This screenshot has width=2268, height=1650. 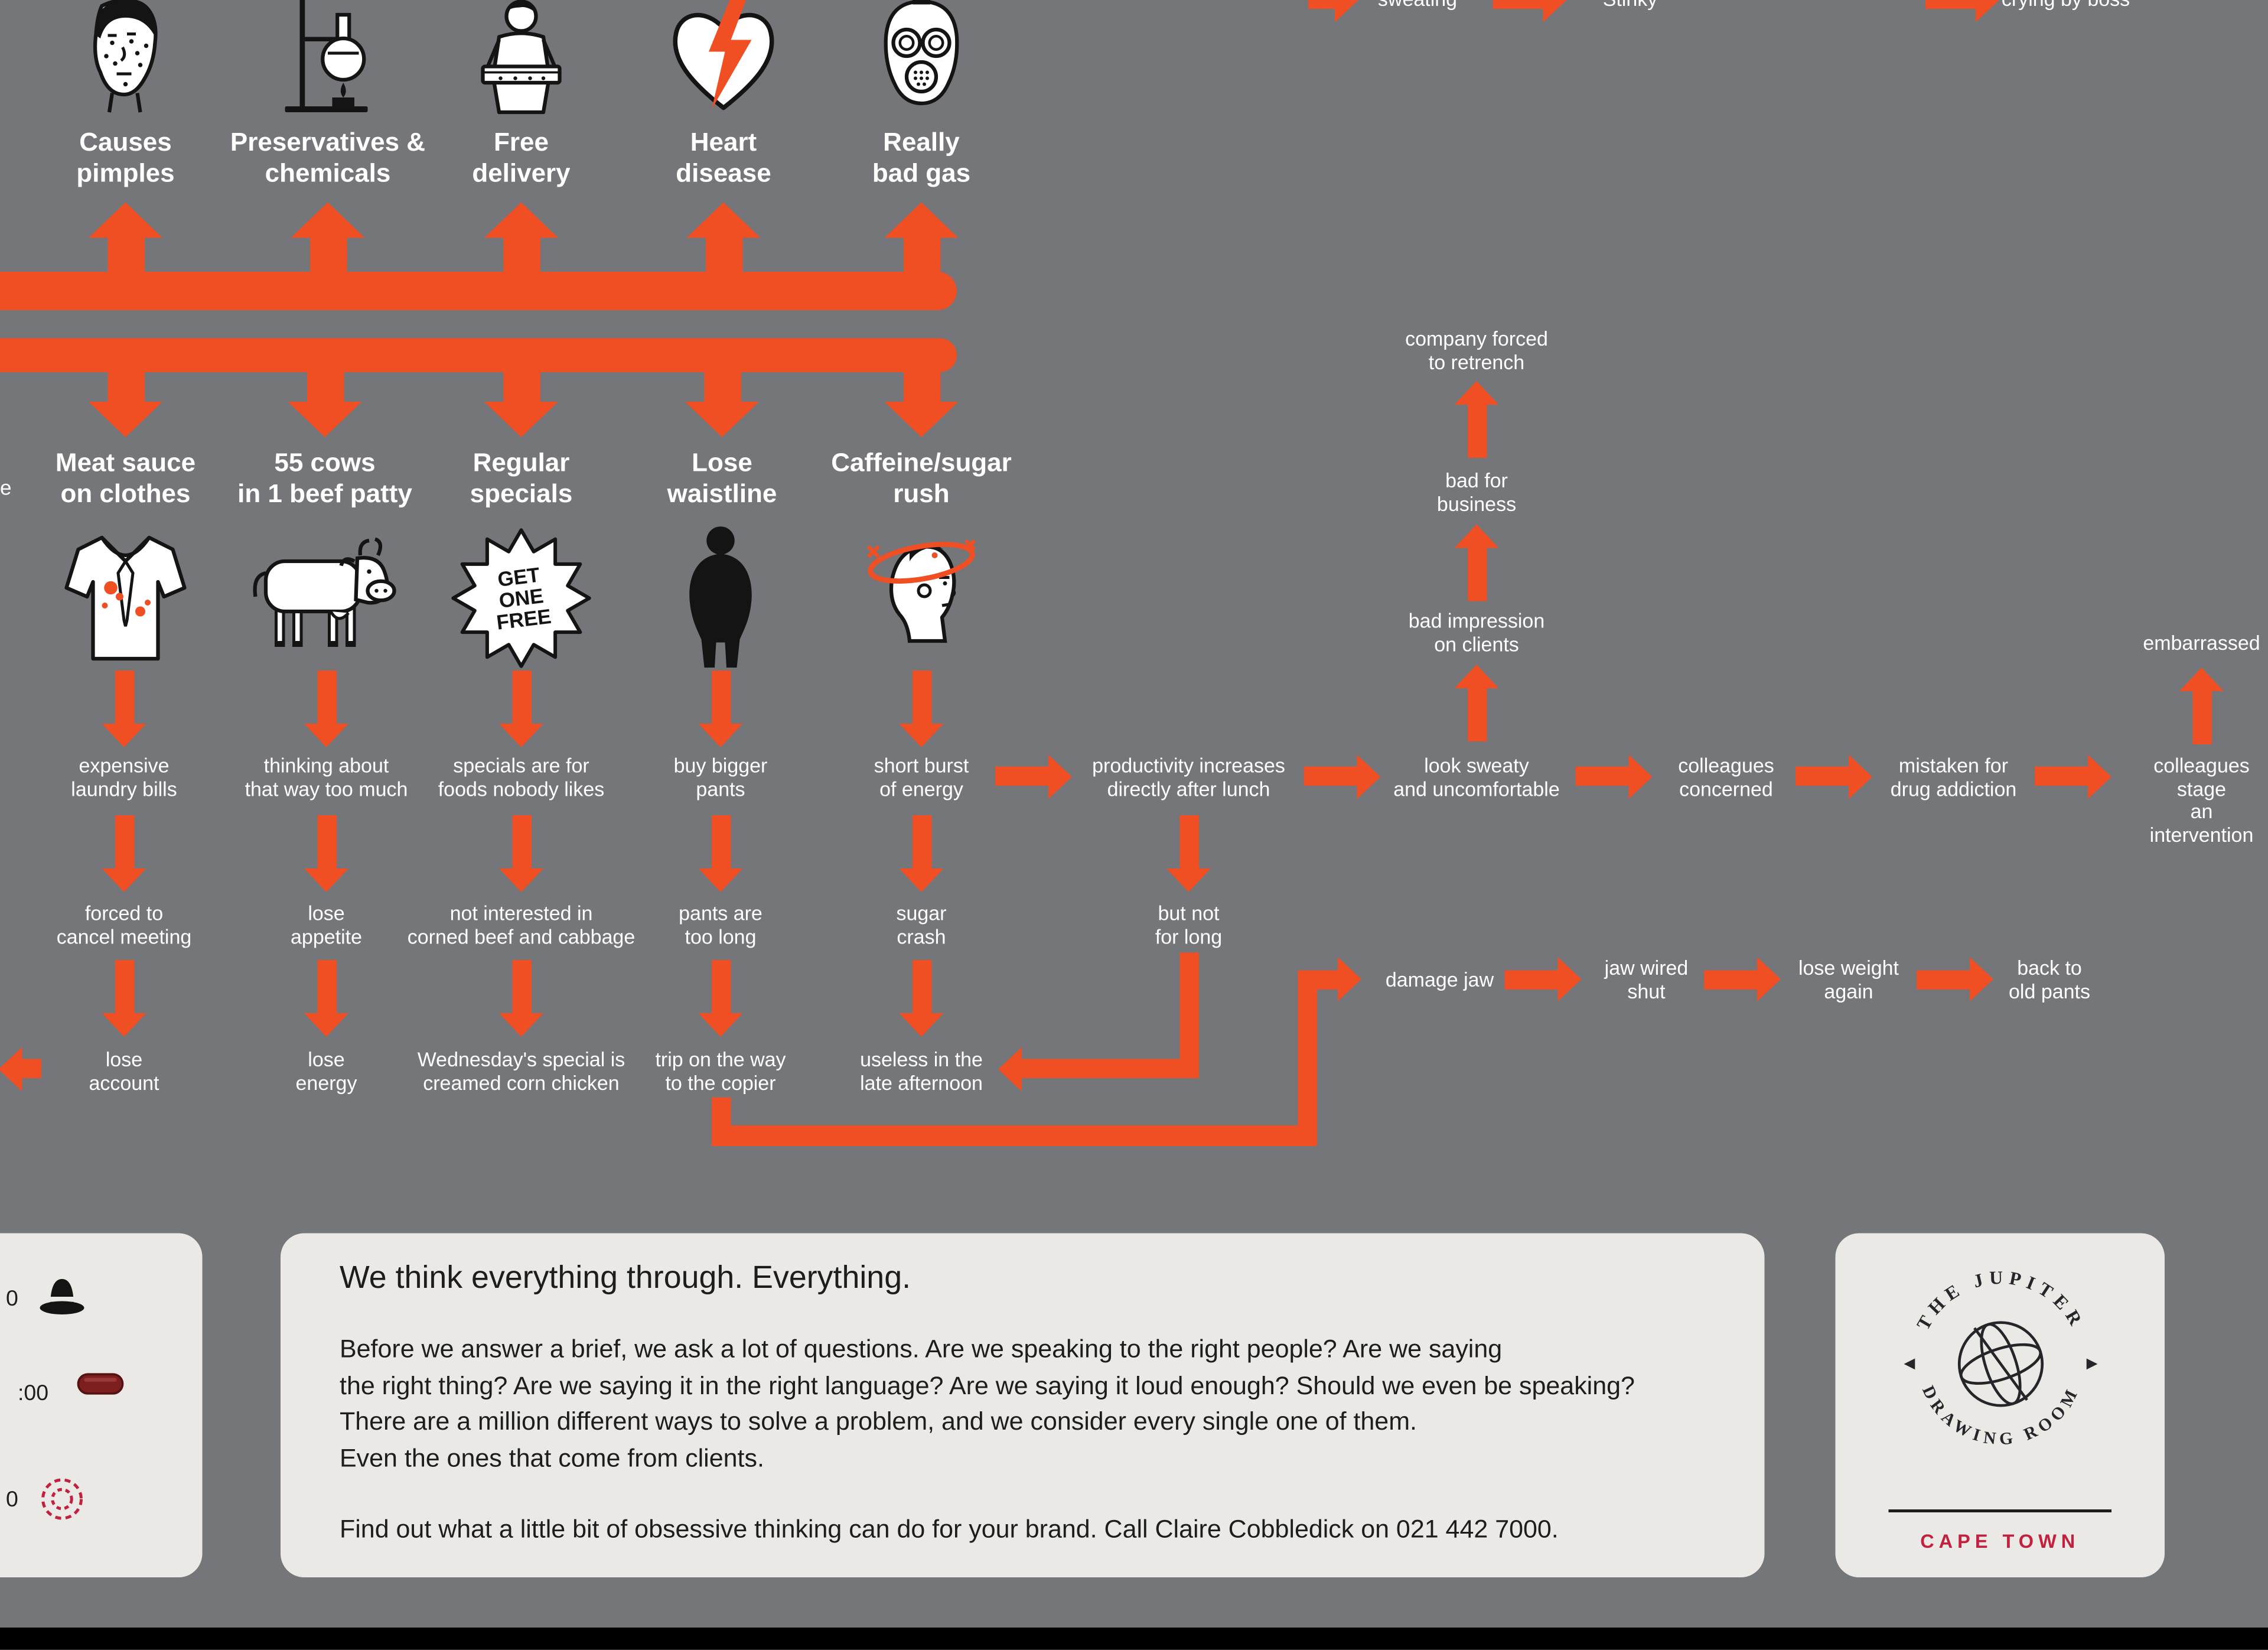 What do you see at coordinates (326, 925) in the screenshot?
I see `node-lose-appetite: lose appetite` at bounding box center [326, 925].